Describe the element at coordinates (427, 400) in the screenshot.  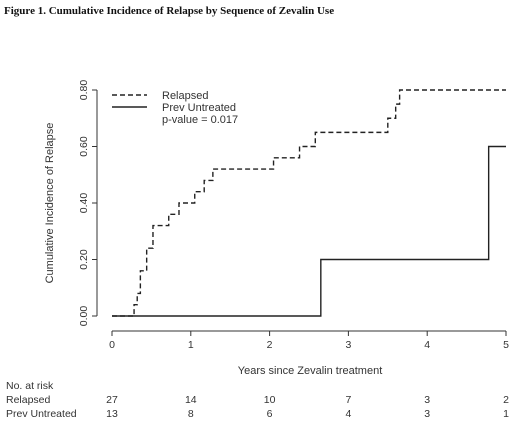
I see `risk-count-r0-c4: 3` at that location.